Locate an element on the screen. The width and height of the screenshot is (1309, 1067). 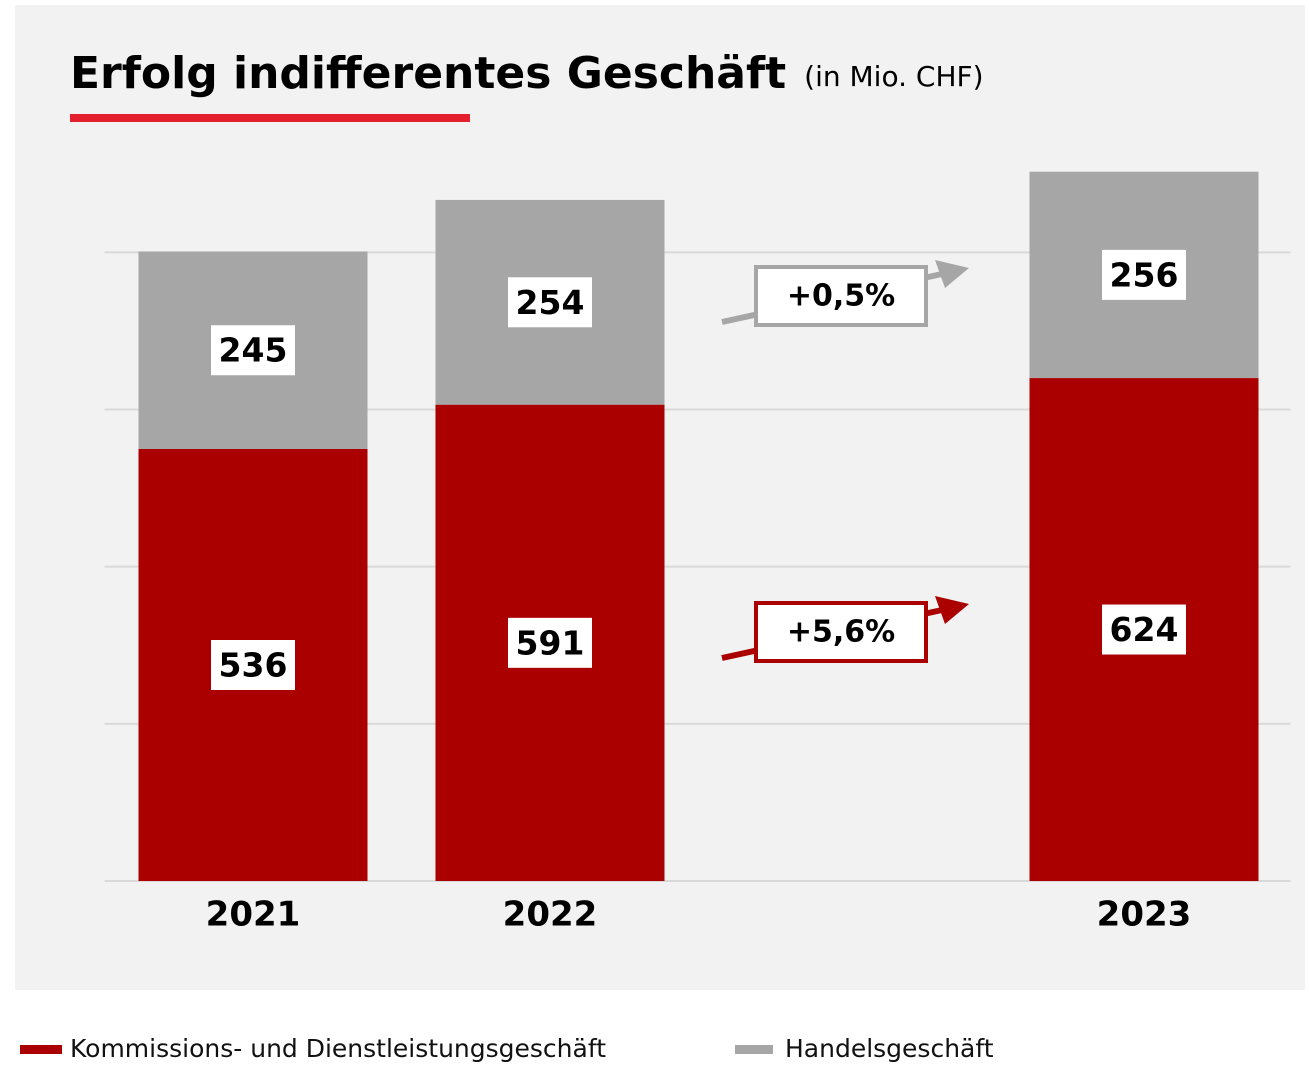
legend-label: Kommissions- und Dienstleistungsgeschäft is located at coordinates (338, 1048).